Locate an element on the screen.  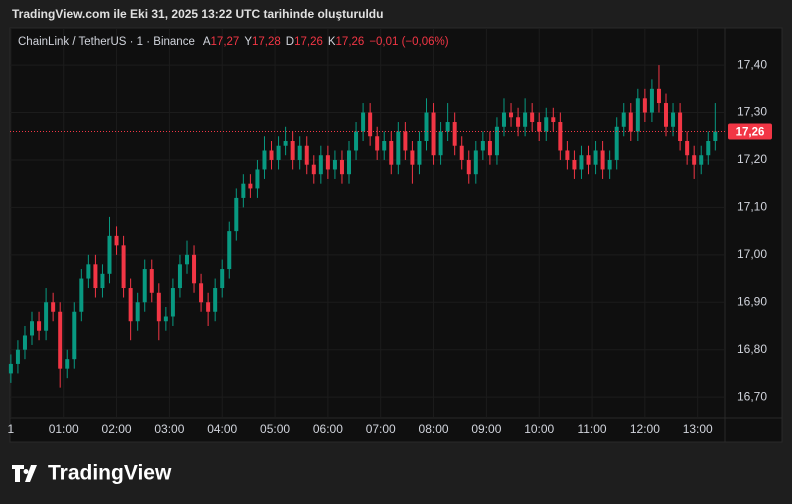
brand-icon is located at coordinates (24, 473).